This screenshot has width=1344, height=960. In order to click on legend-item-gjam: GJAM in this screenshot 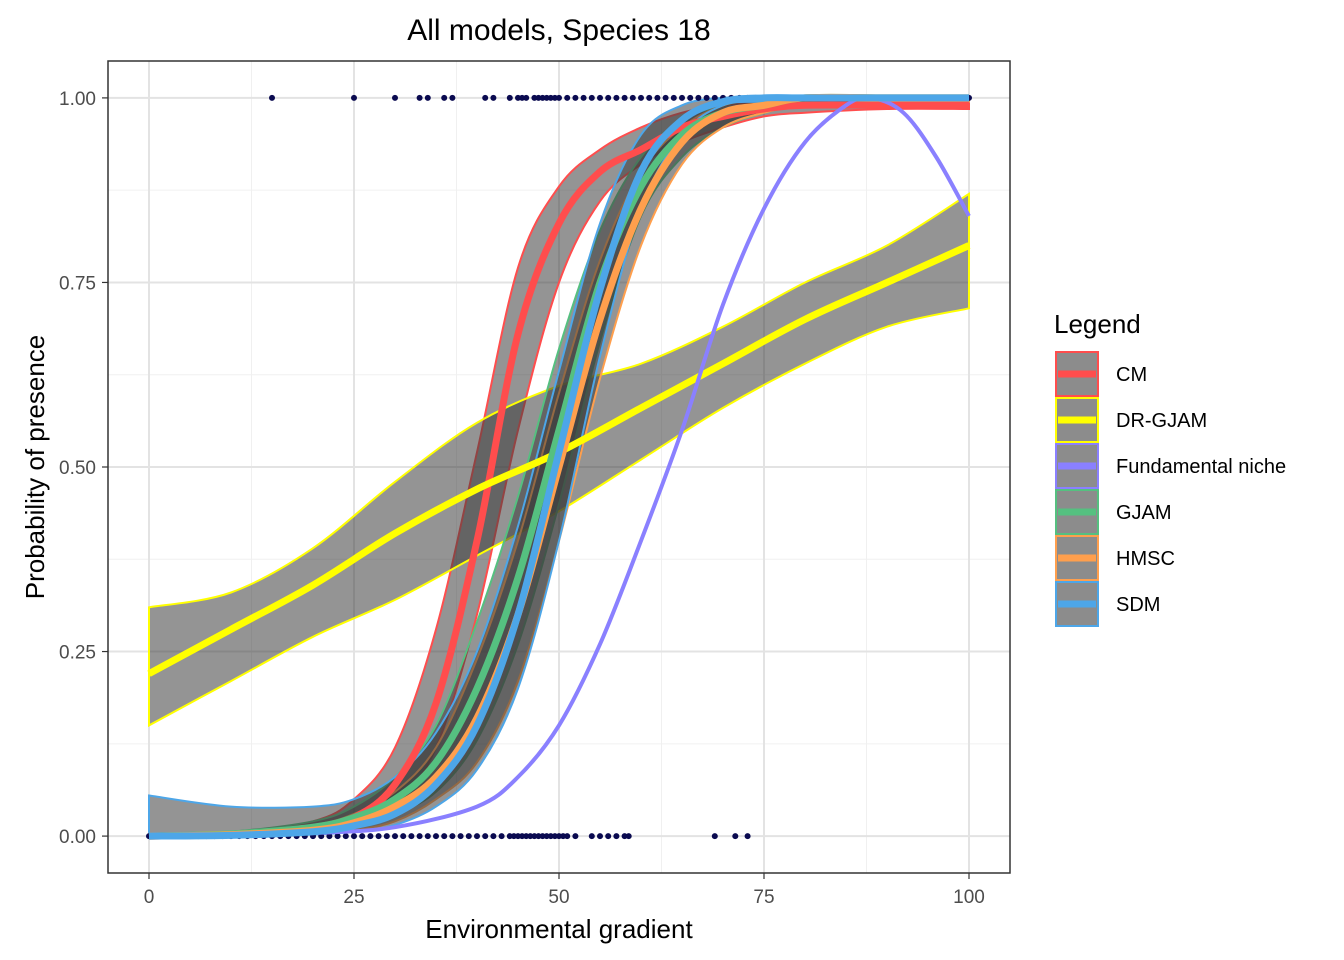, I will do `click(1113, 512)`.